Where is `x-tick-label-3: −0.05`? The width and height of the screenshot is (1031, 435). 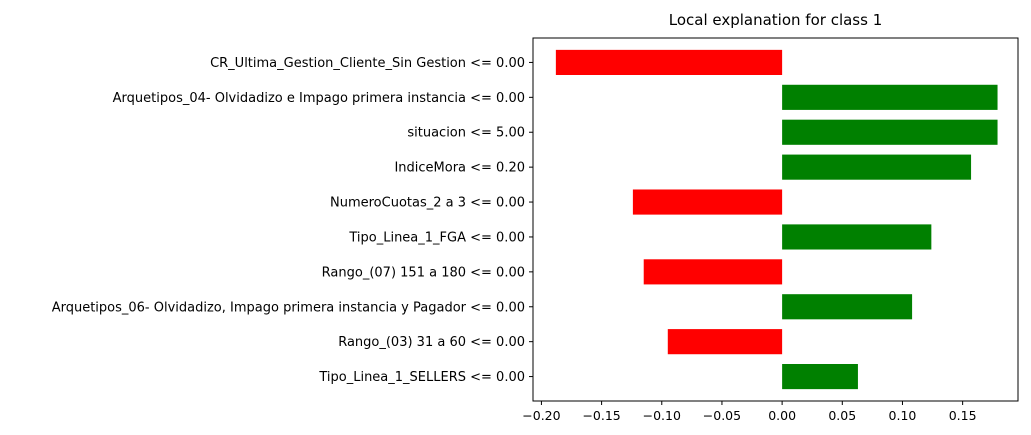
x-tick-label-3: −0.05 is located at coordinates (722, 415).